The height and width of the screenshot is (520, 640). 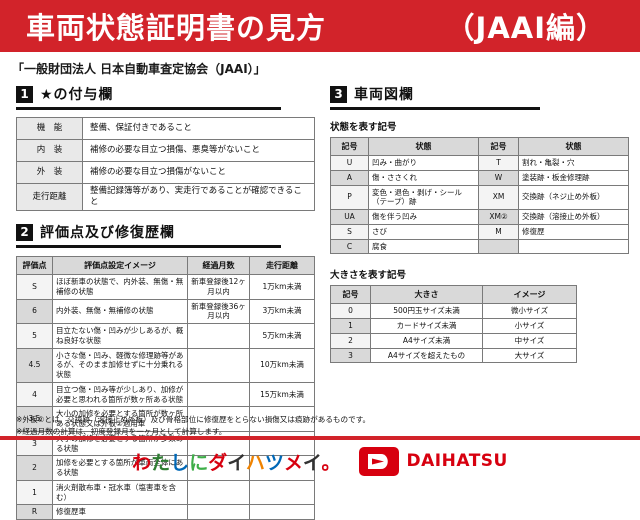 What do you see at coordinates (529, 295) in the screenshot?
I see `column-header: イメージ` at bounding box center [529, 295].